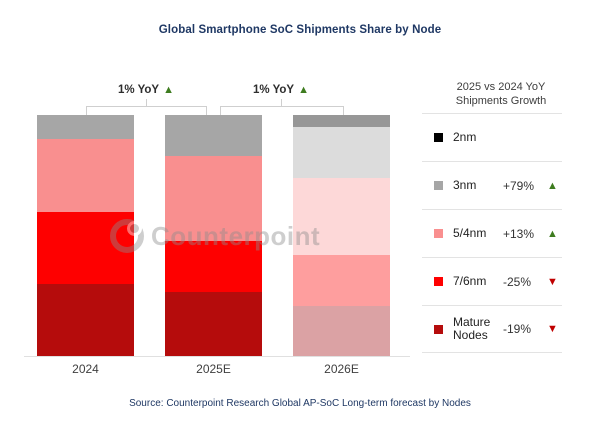 Image resolution: width=600 pixels, height=429 pixels. What do you see at coordinates (341, 281) in the screenshot?
I see `segment-7-6nm-2026e` at bounding box center [341, 281].